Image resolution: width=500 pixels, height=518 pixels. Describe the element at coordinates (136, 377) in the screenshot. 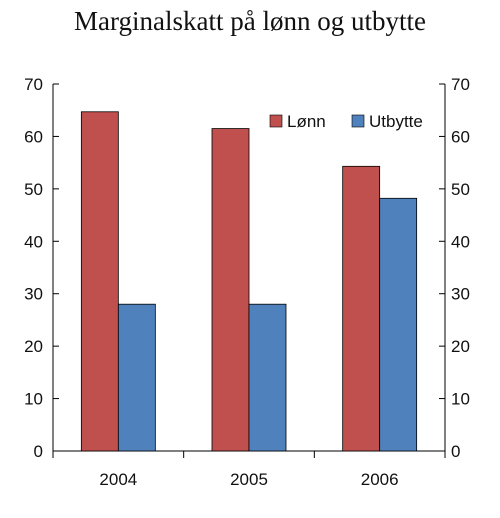

I see `bar-utbytte-2004` at that location.